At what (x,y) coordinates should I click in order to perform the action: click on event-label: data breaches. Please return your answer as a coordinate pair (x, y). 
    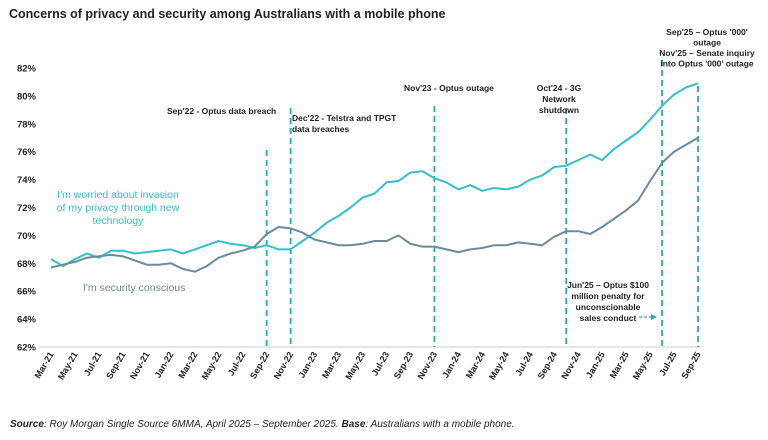
    Looking at the image, I should click on (320, 129).